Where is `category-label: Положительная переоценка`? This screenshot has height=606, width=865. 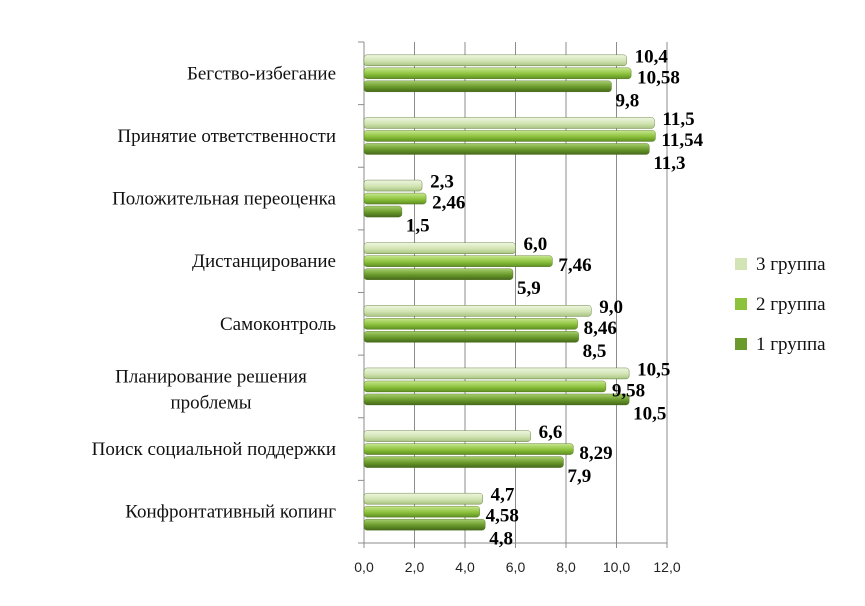 category-label: Положительная переоценка is located at coordinates (224, 199).